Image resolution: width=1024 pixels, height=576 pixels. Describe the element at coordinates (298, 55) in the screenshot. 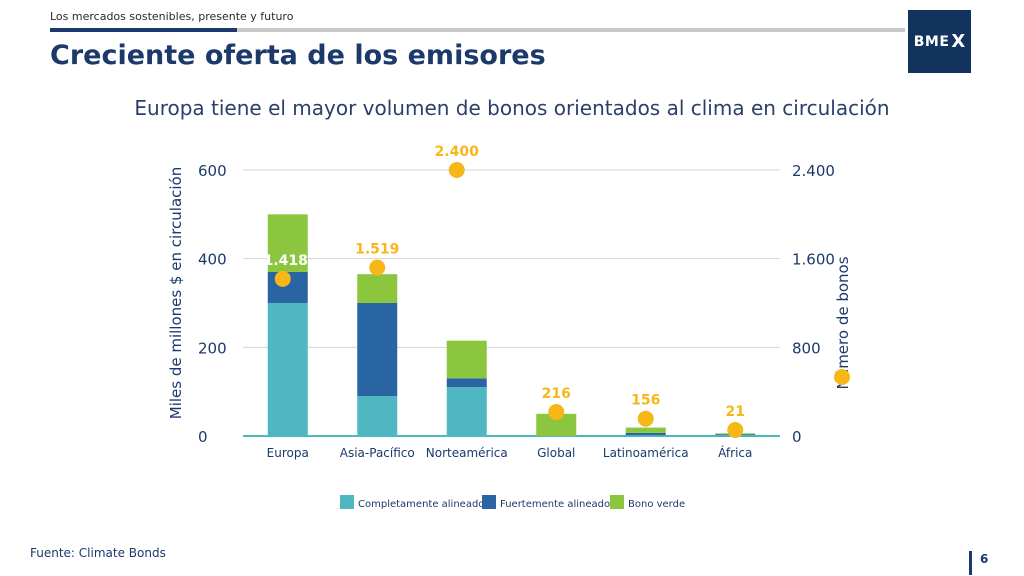

I see `page-title: Creciente oferta de los emisores` at that location.